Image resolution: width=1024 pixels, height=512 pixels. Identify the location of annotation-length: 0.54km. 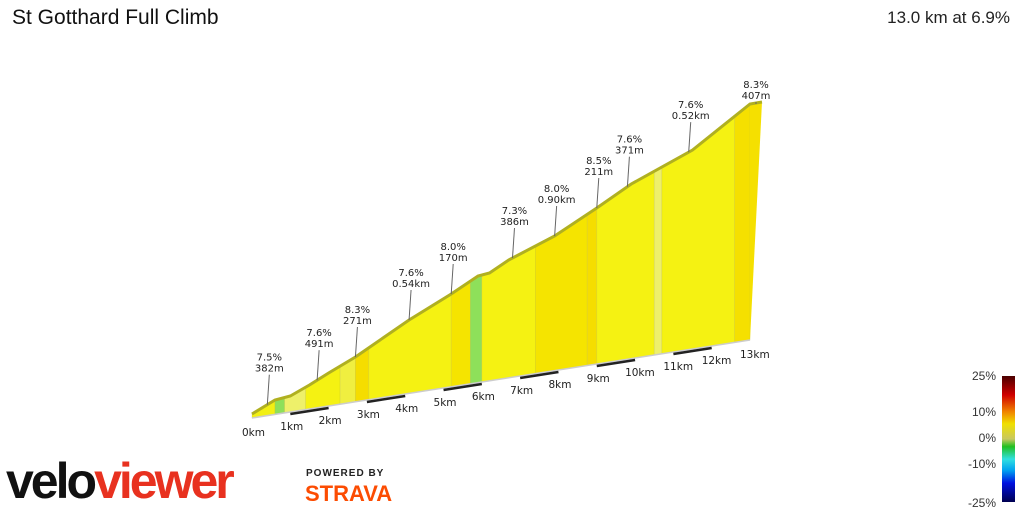
(411, 284).